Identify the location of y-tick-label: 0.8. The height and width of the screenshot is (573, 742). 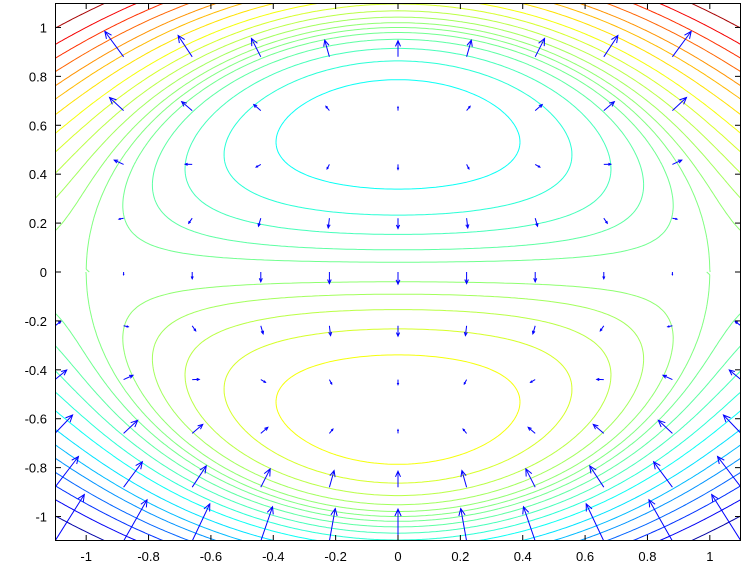
(38, 76).